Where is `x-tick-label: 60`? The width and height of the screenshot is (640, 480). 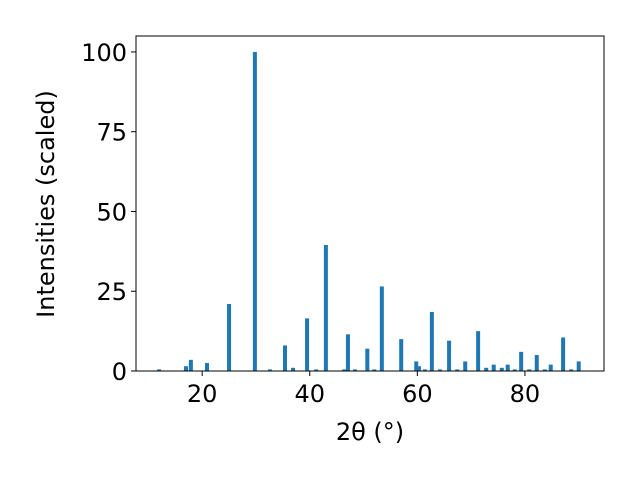 x-tick-label: 60 is located at coordinates (417, 394).